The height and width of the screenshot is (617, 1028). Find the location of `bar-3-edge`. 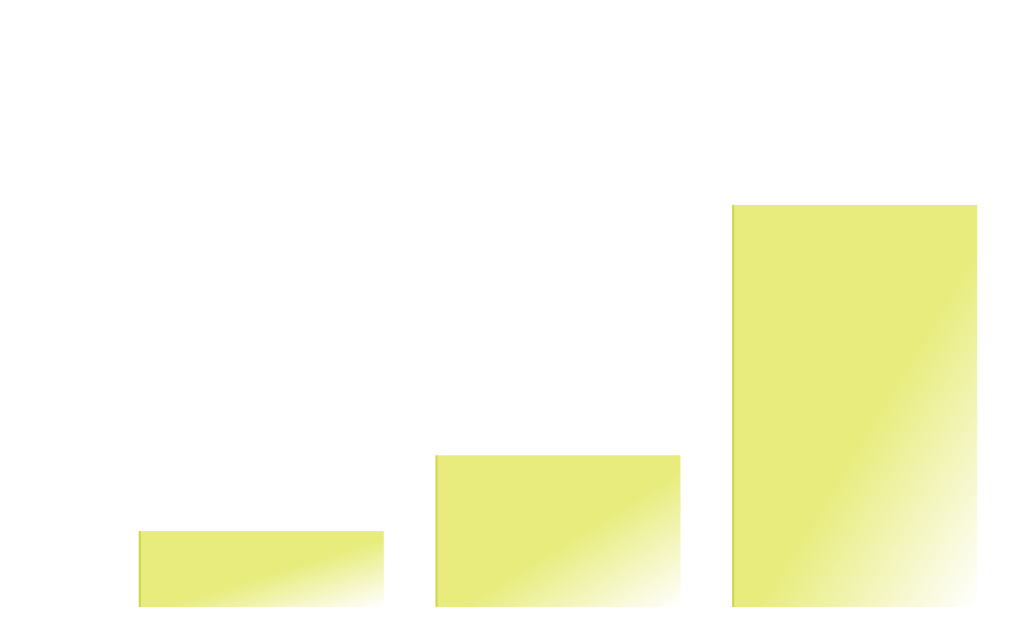

bar-3-edge is located at coordinates (733, 405).